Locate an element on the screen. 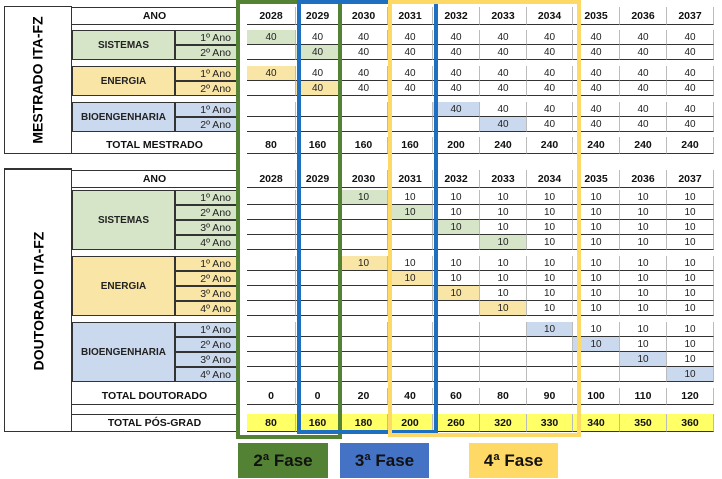 This screenshot has width=722, height=479. total-posgrad-value: 350 is located at coordinates (643, 423).